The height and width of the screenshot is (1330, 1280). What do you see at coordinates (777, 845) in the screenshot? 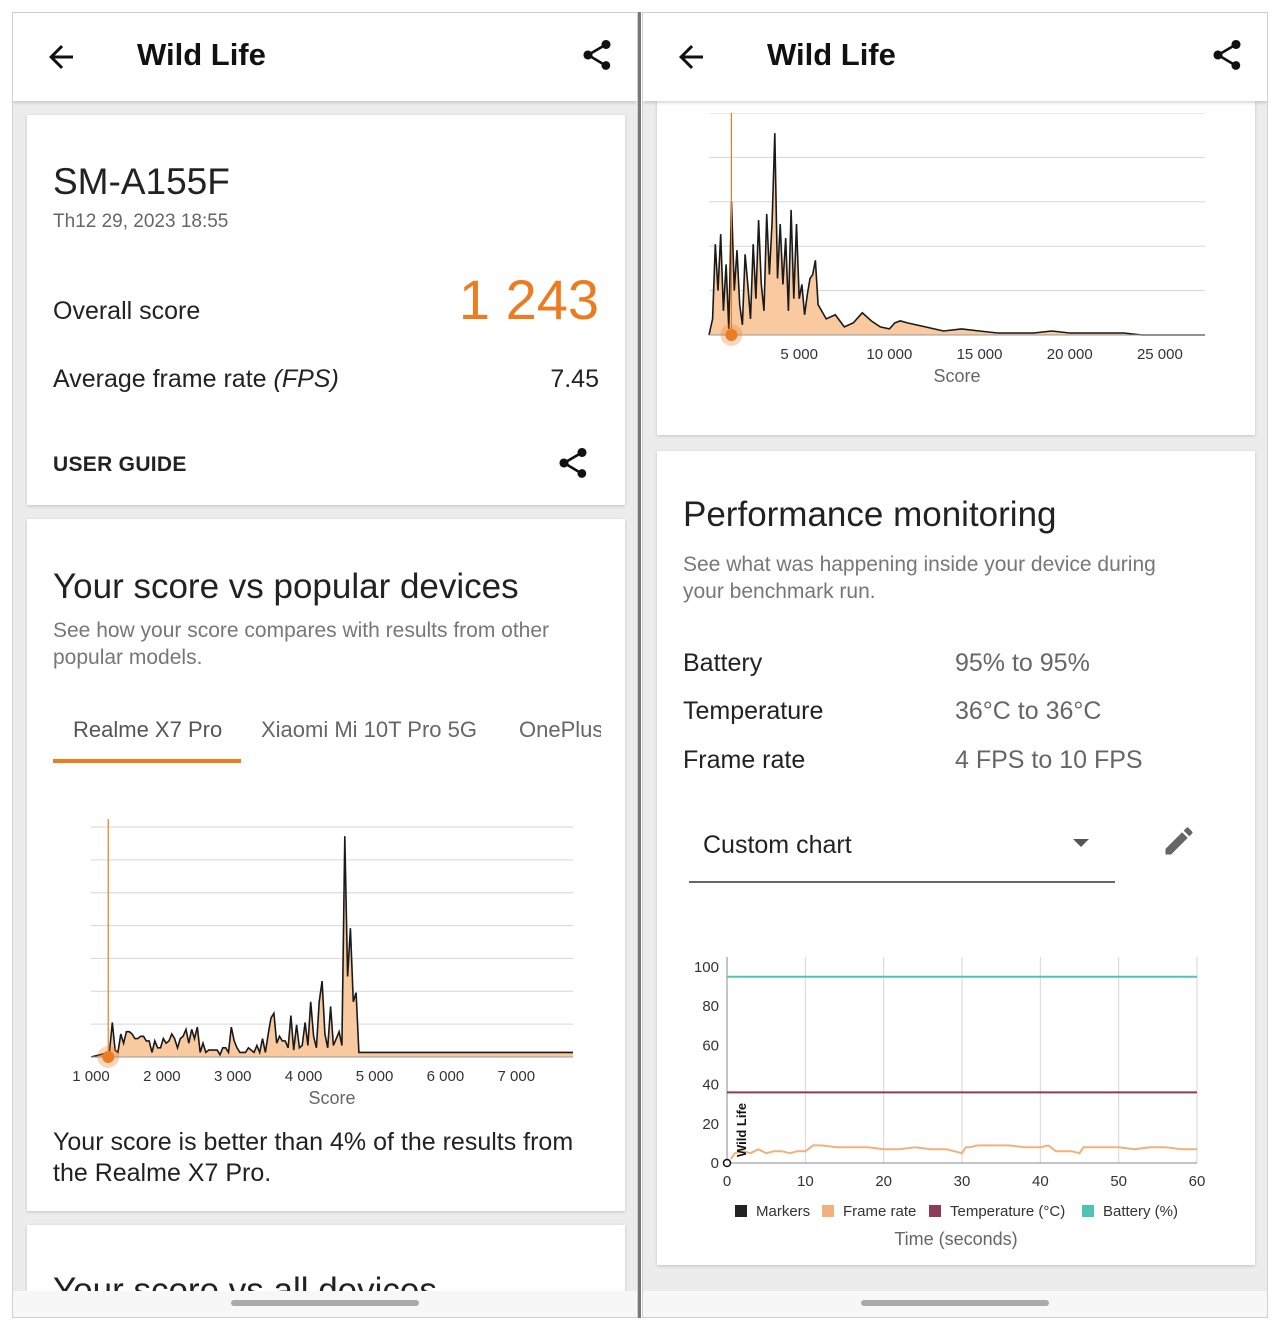
I see `chart-type-select: Custom chart` at bounding box center [777, 845].